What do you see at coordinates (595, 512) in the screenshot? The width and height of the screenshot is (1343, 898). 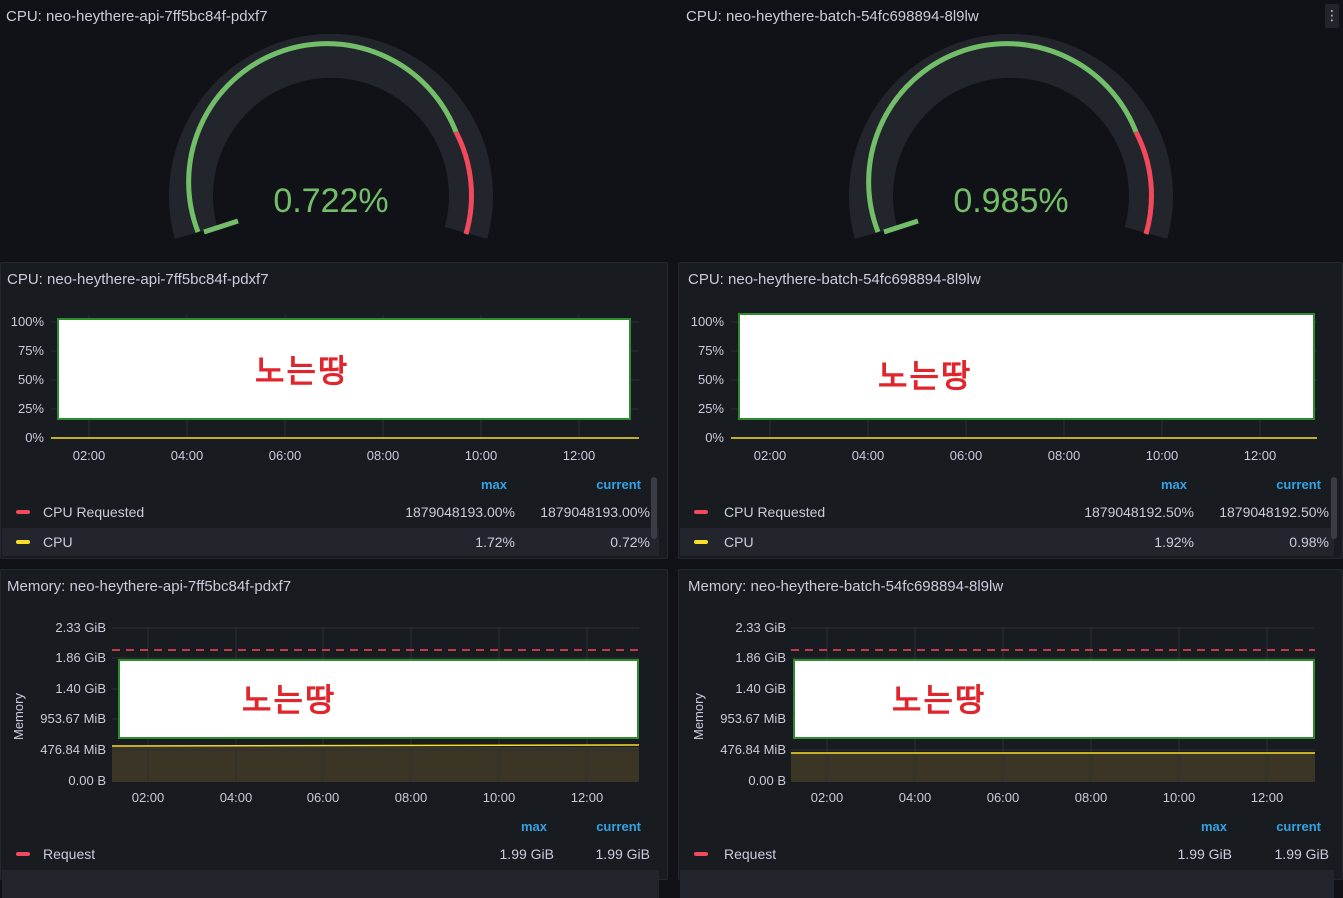 I see `series-current: 1879048193.00%` at bounding box center [595, 512].